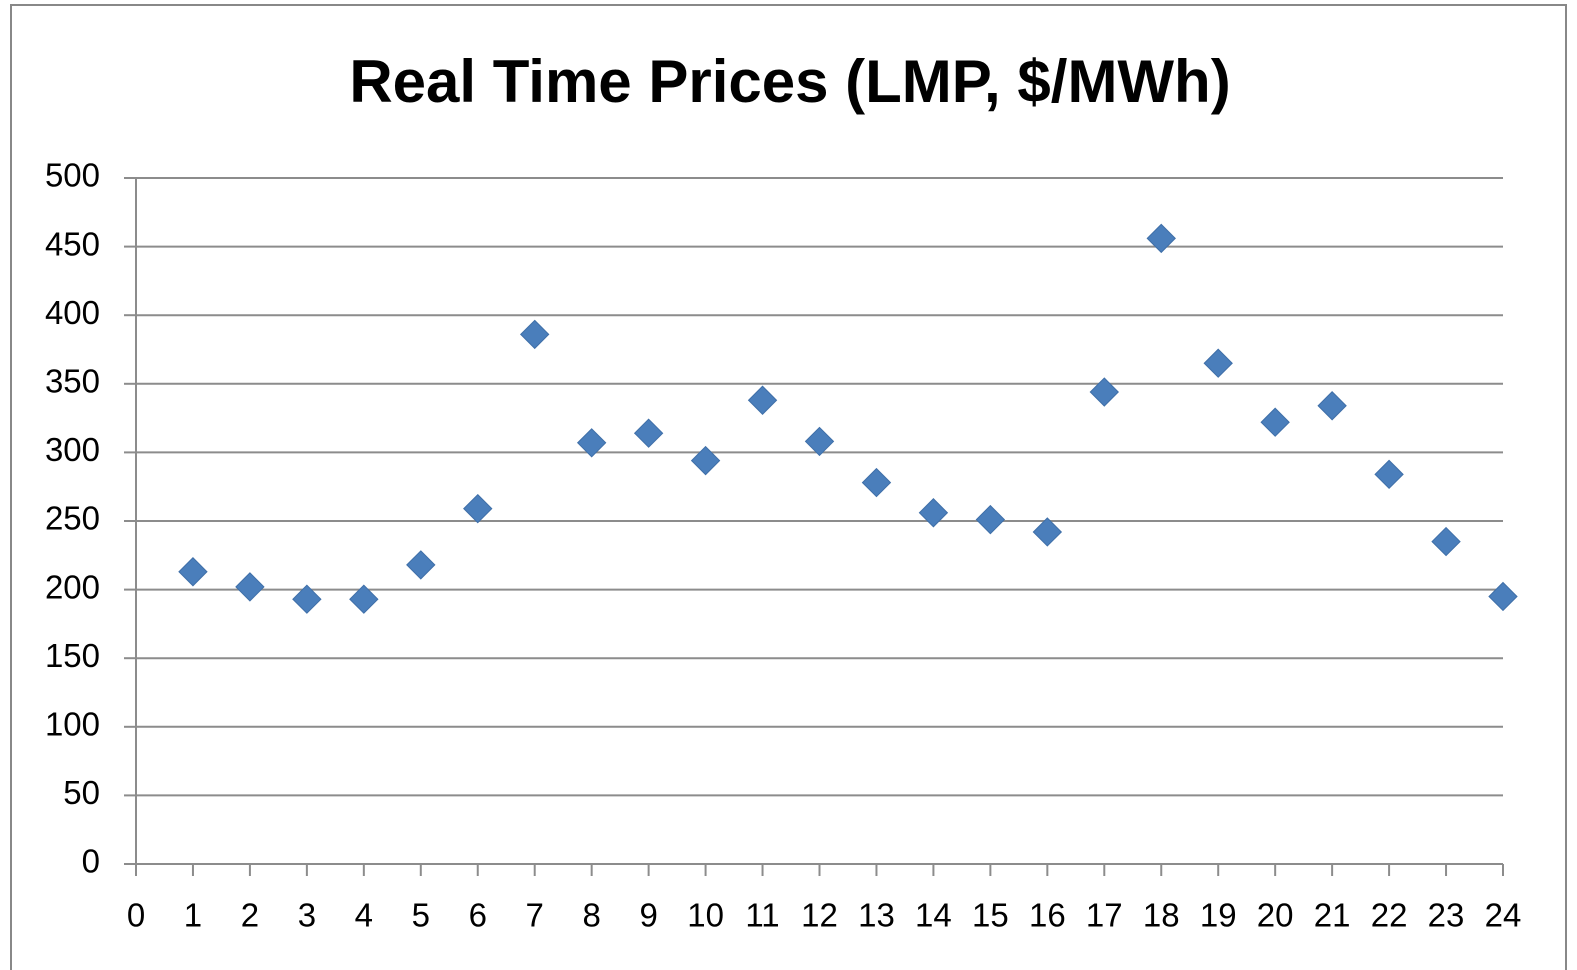 The height and width of the screenshot is (970, 1577). What do you see at coordinates (72, 175) in the screenshot?
I see `y-tick-label: 500` at bounding box center [72, 175].